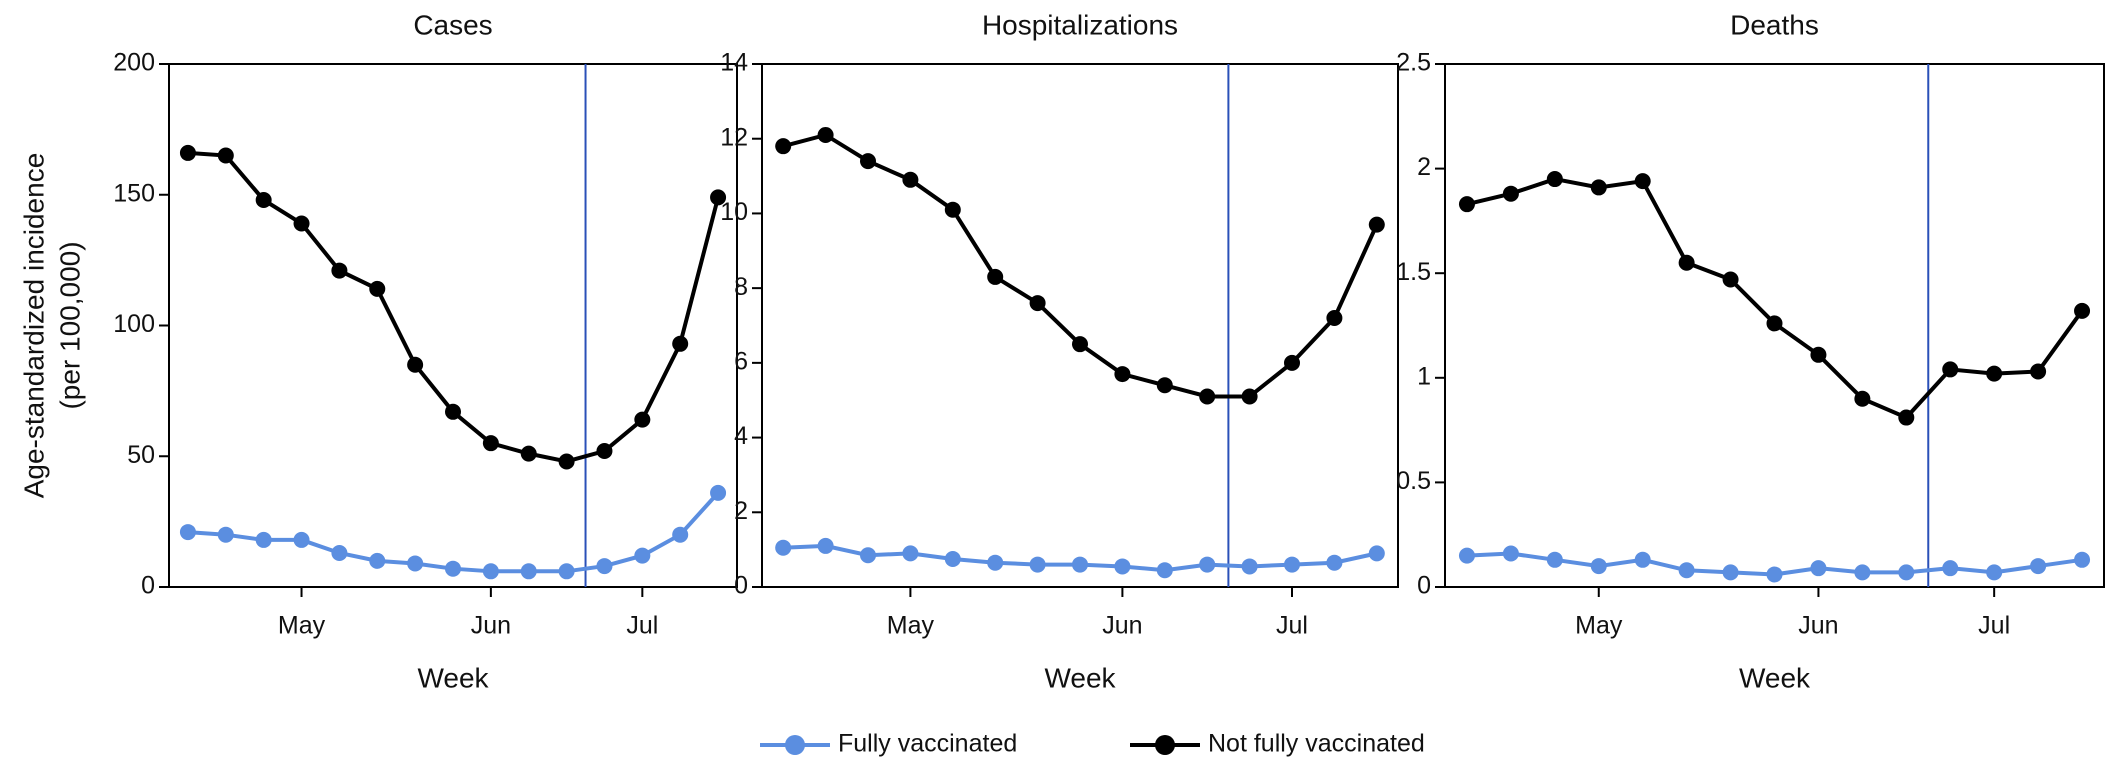 This screenshot has height=761, width=2121. I want to click on y-tick-label: 8, so click(741, 287).